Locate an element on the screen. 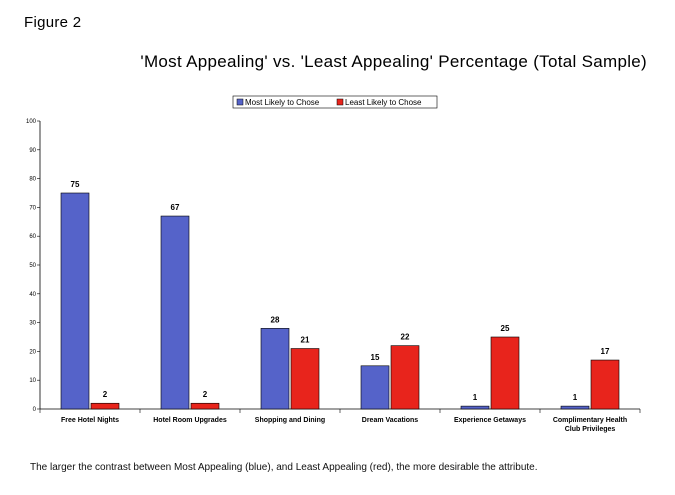 Image resolution: width=675 pixels, height=495 pixels. category-label: Shopping and Dining is located at coordinates (290, 420).